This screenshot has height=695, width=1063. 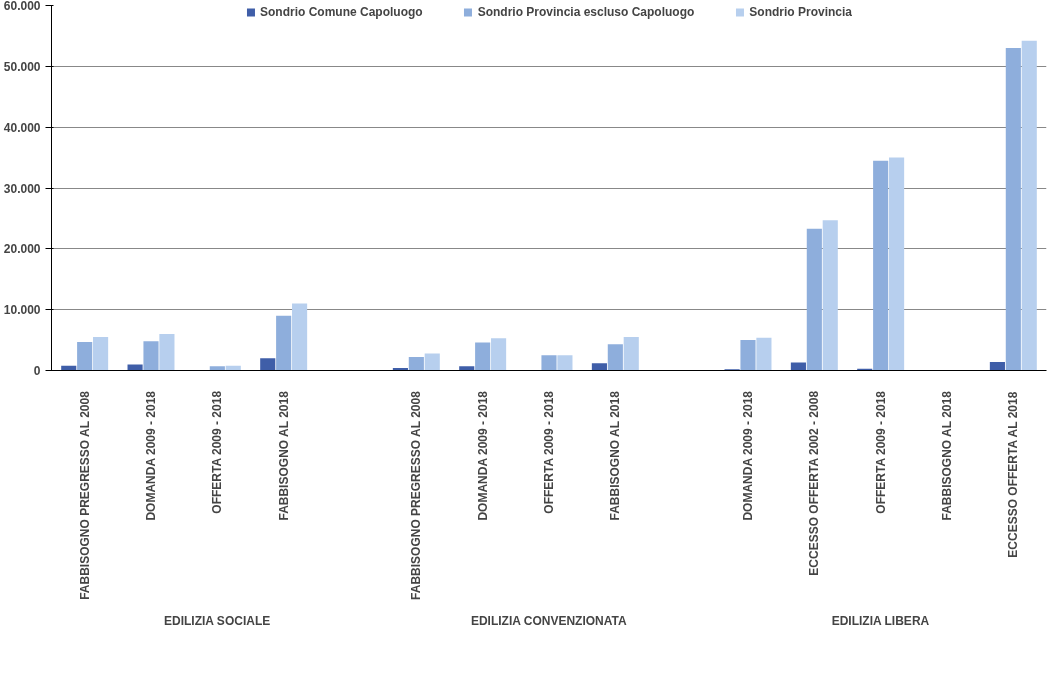 I want to click on legend-label: Sondrio Comune Capoluogo, so click(x=341, y=12).